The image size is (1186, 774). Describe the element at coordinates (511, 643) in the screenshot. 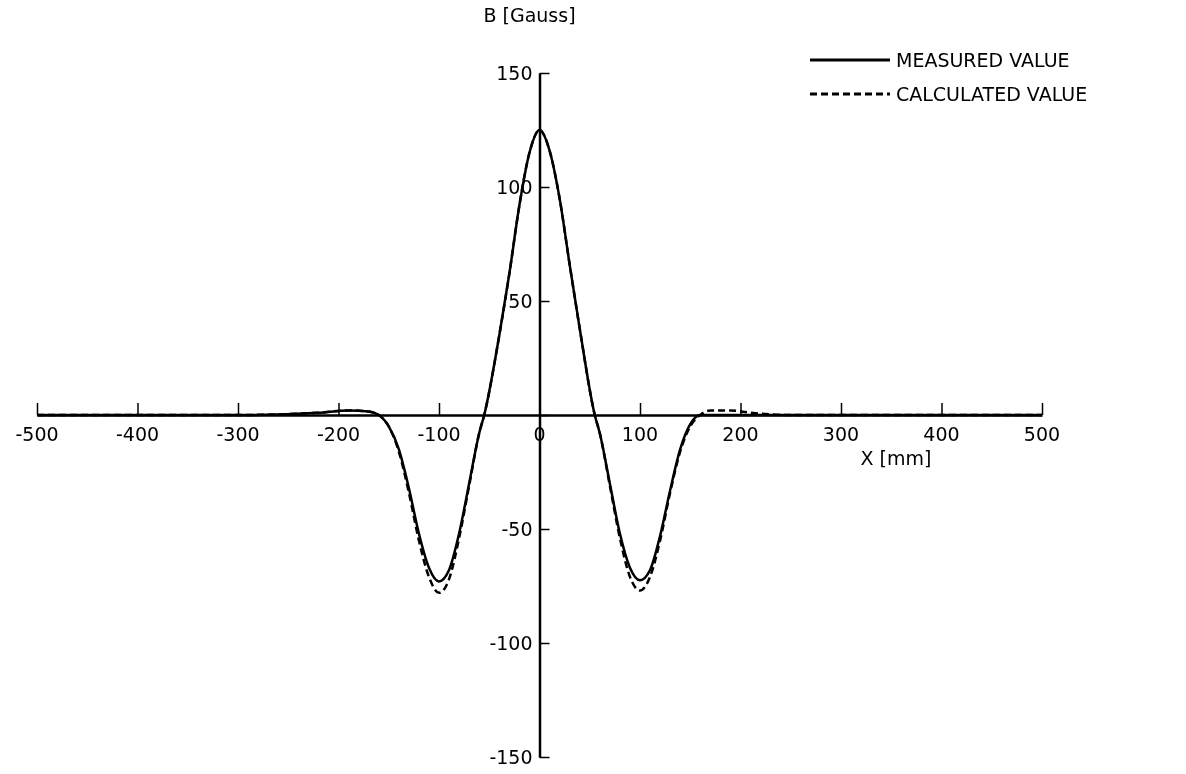

I see `y-tick-label: -100` at that location.